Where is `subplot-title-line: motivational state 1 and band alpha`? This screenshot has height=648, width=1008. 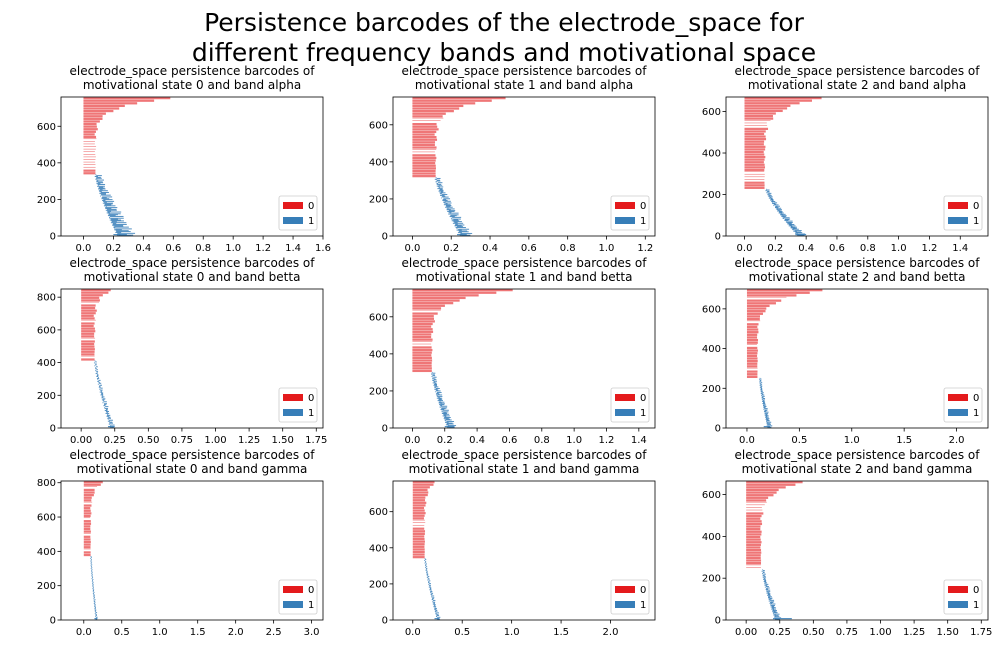 subplot-title-line: motivational state 1 and band alpha is located at coordinates (524, 85).